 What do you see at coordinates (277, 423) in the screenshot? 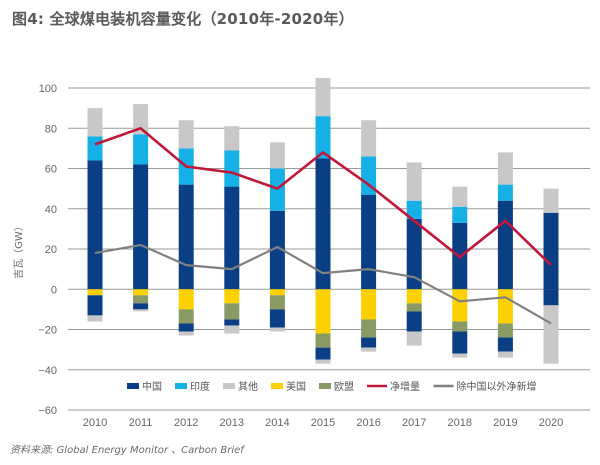
I see `x-tick-label: 2014` at bounding box center [277, 423].